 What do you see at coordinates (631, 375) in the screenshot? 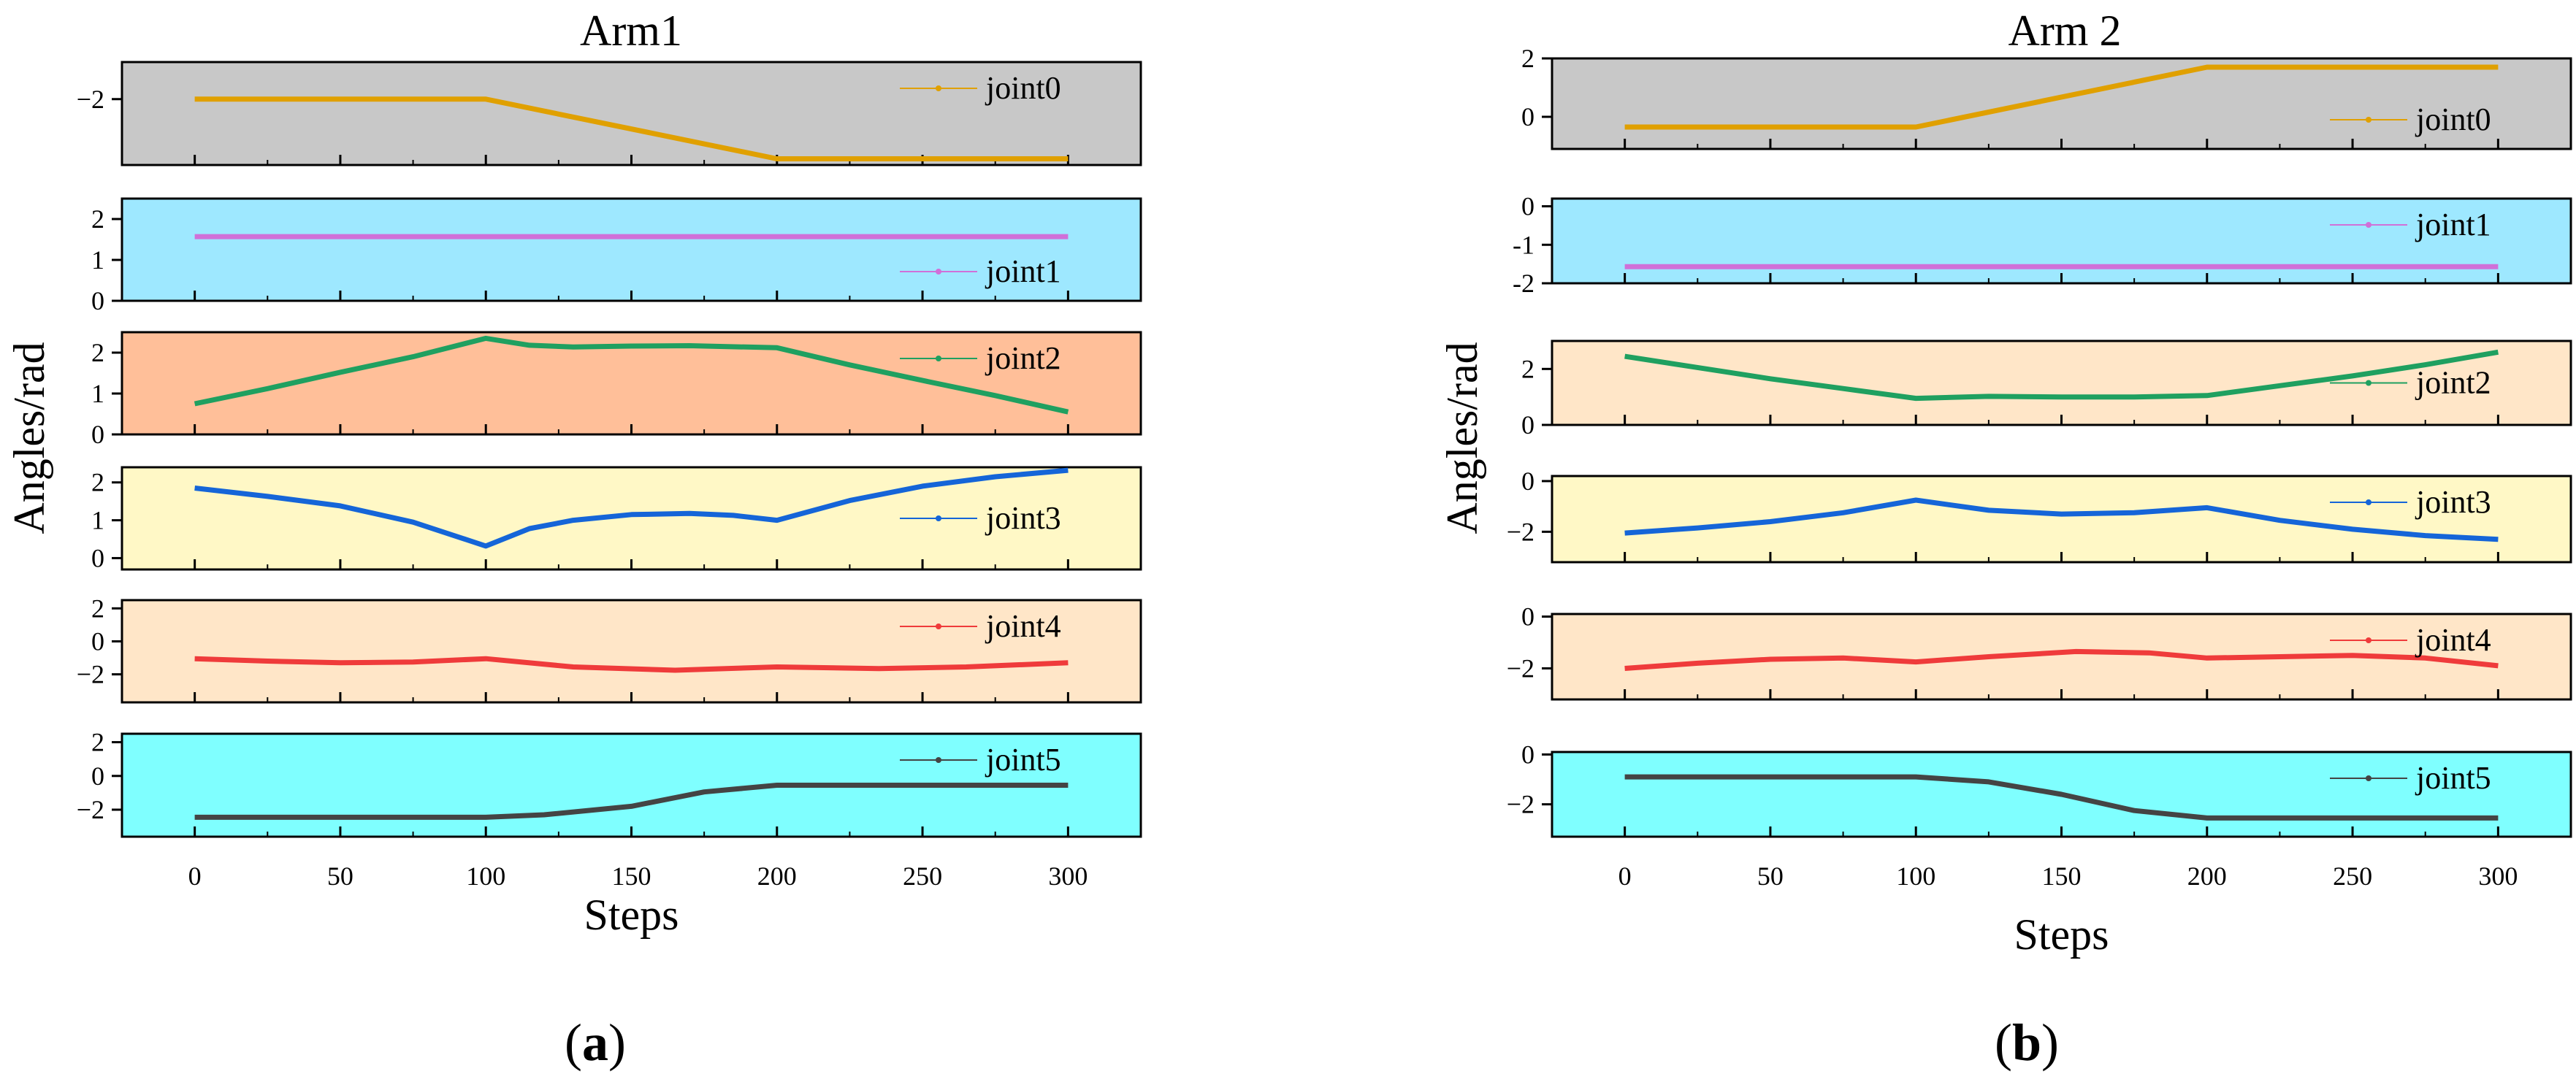
I see `series-line-joint2` at bounding box center [631, 375].